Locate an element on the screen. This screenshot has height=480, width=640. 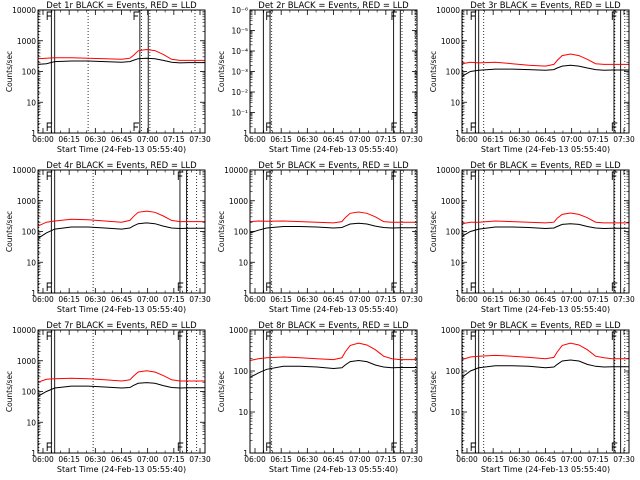
y-tick-label: 10⁻² is located at coordinates (239, 92).